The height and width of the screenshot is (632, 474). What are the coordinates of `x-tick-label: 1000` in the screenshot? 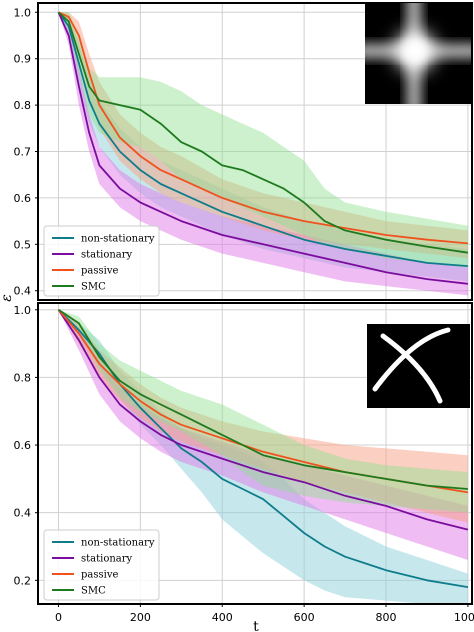 It's located at (464, 617).